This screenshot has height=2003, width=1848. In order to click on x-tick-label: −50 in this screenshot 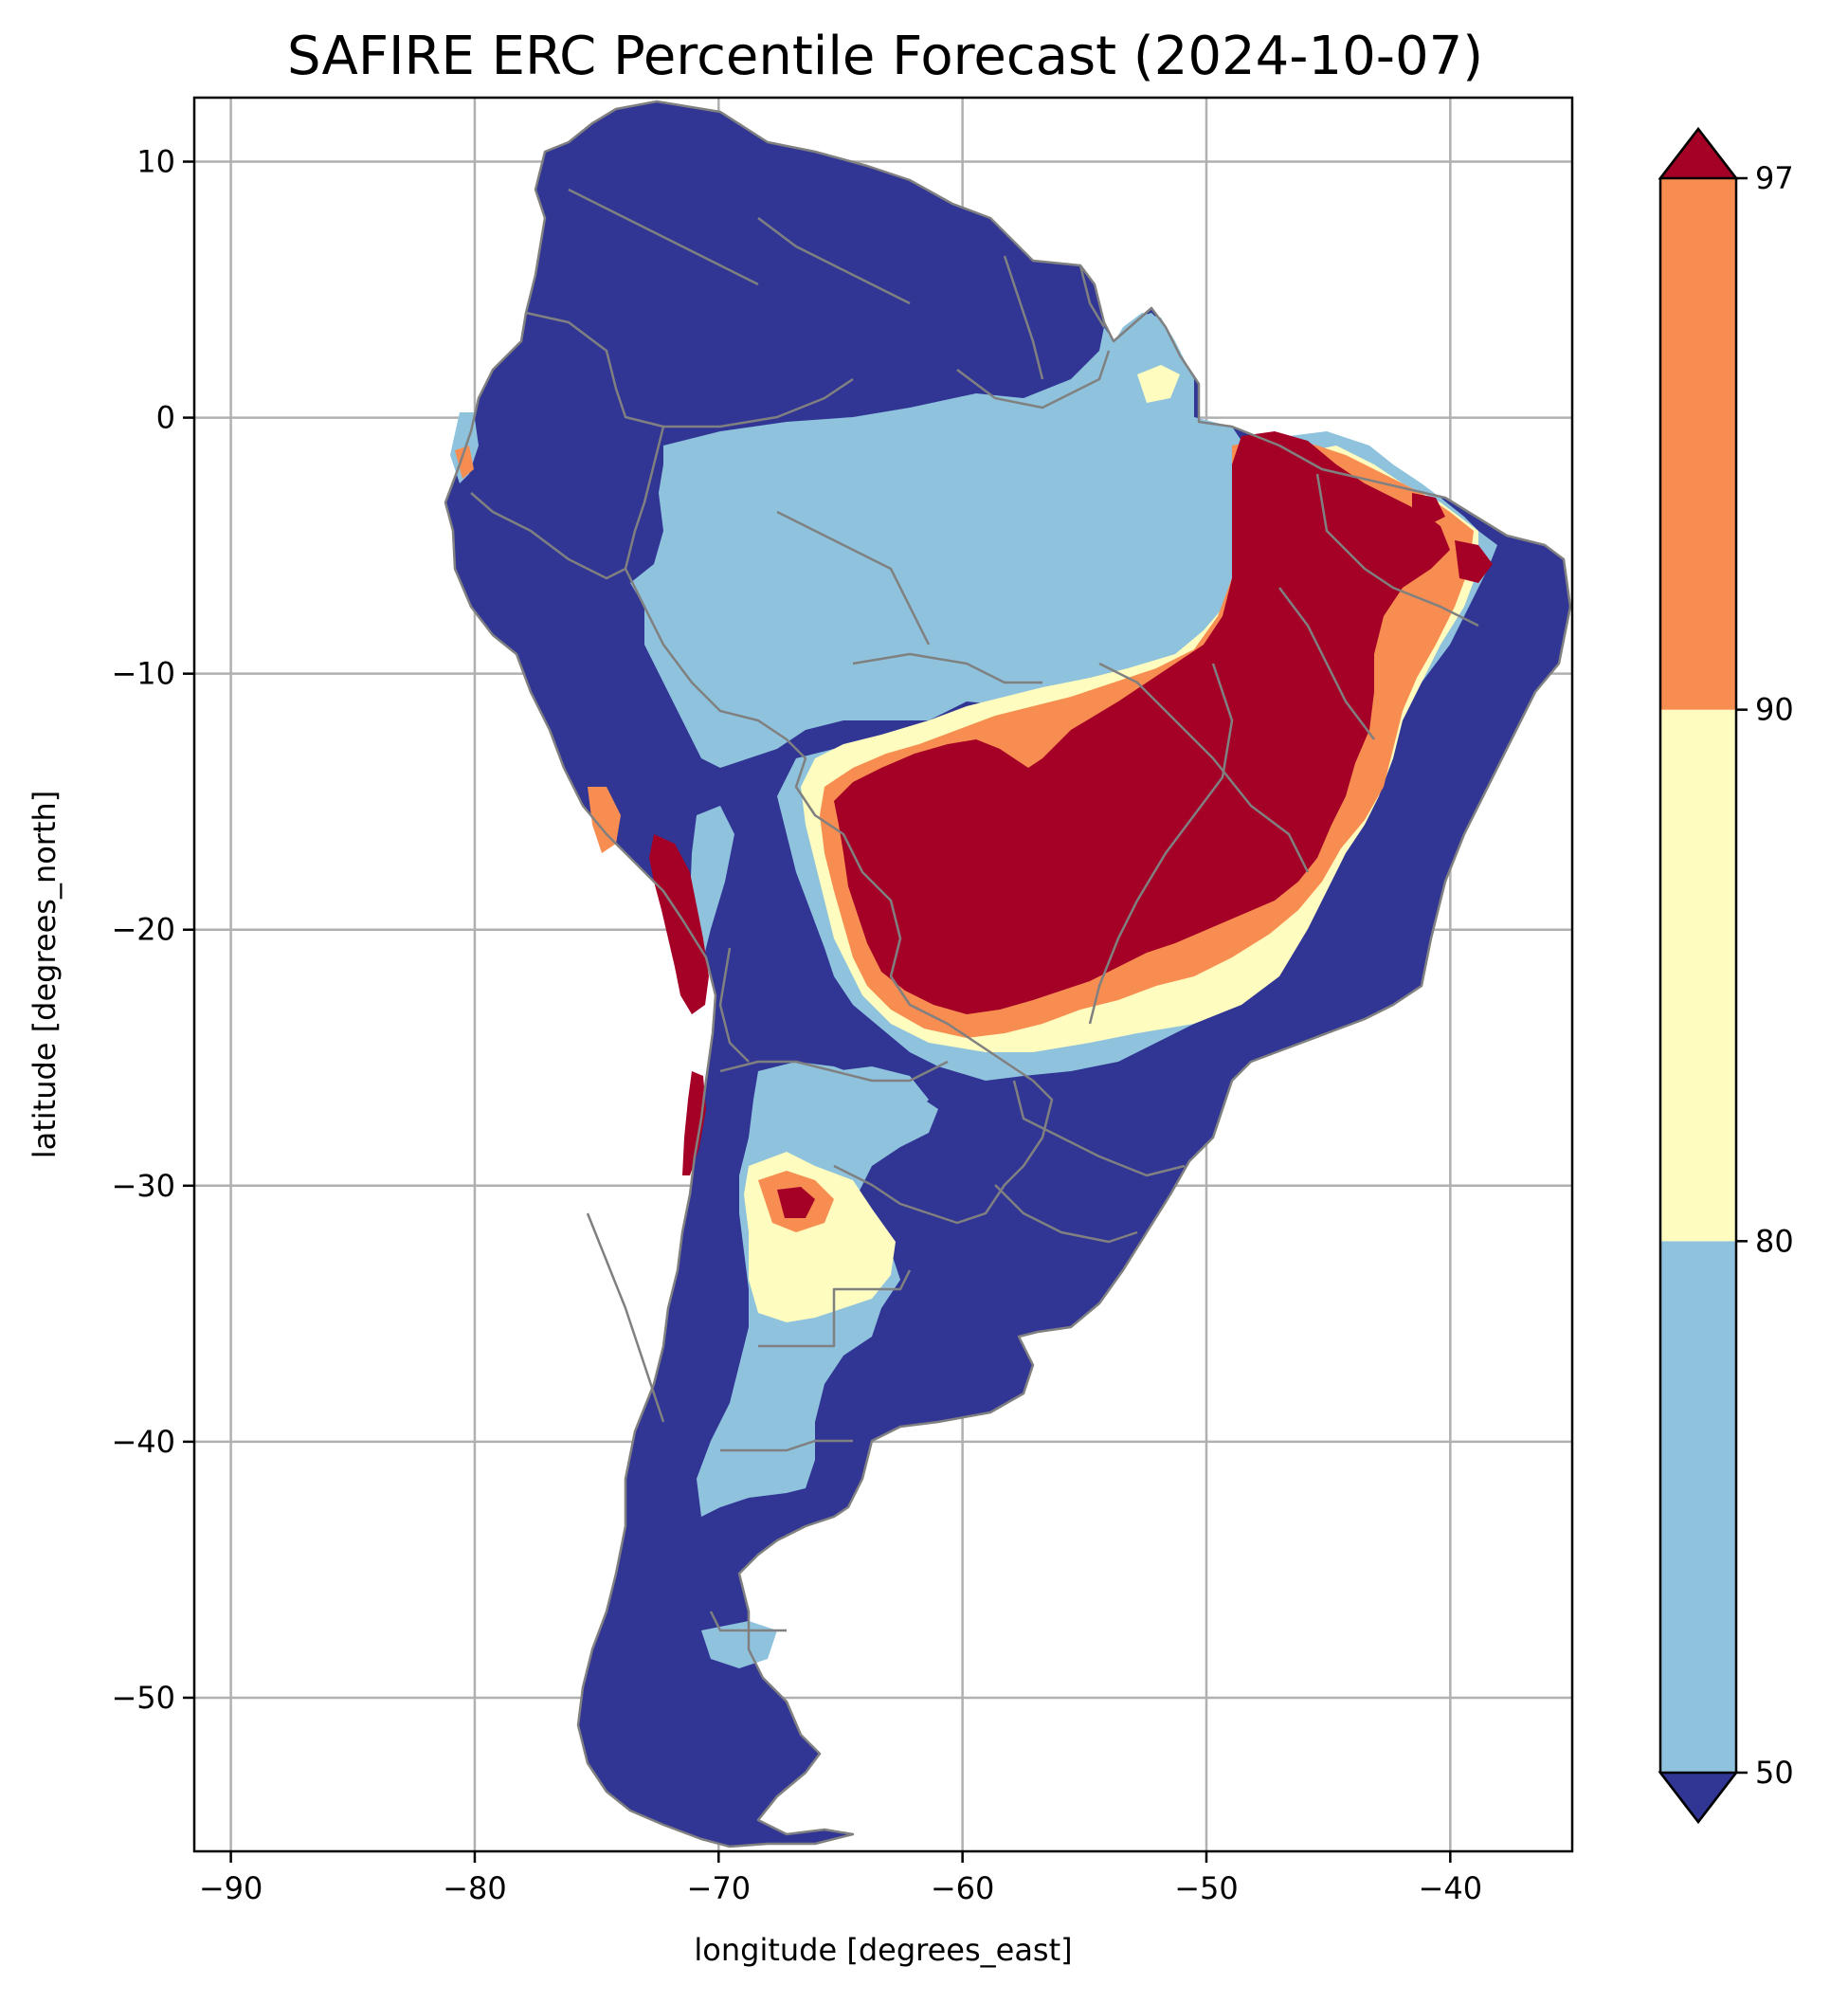, I will do `click(1206, 1888)`.